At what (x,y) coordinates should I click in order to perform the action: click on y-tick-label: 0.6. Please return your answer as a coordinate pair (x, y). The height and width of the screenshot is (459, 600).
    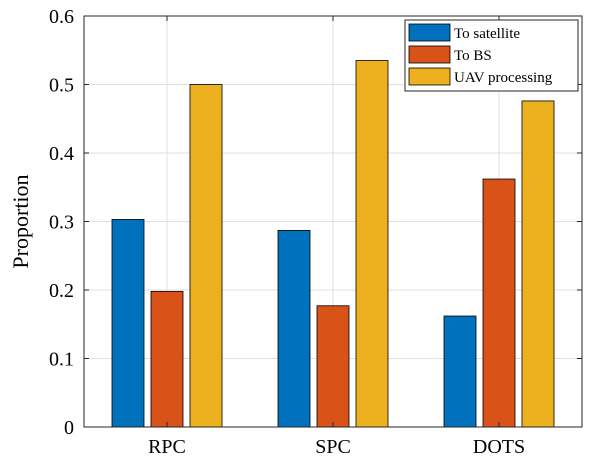
    Looking at the image, I should click on (61, 17).